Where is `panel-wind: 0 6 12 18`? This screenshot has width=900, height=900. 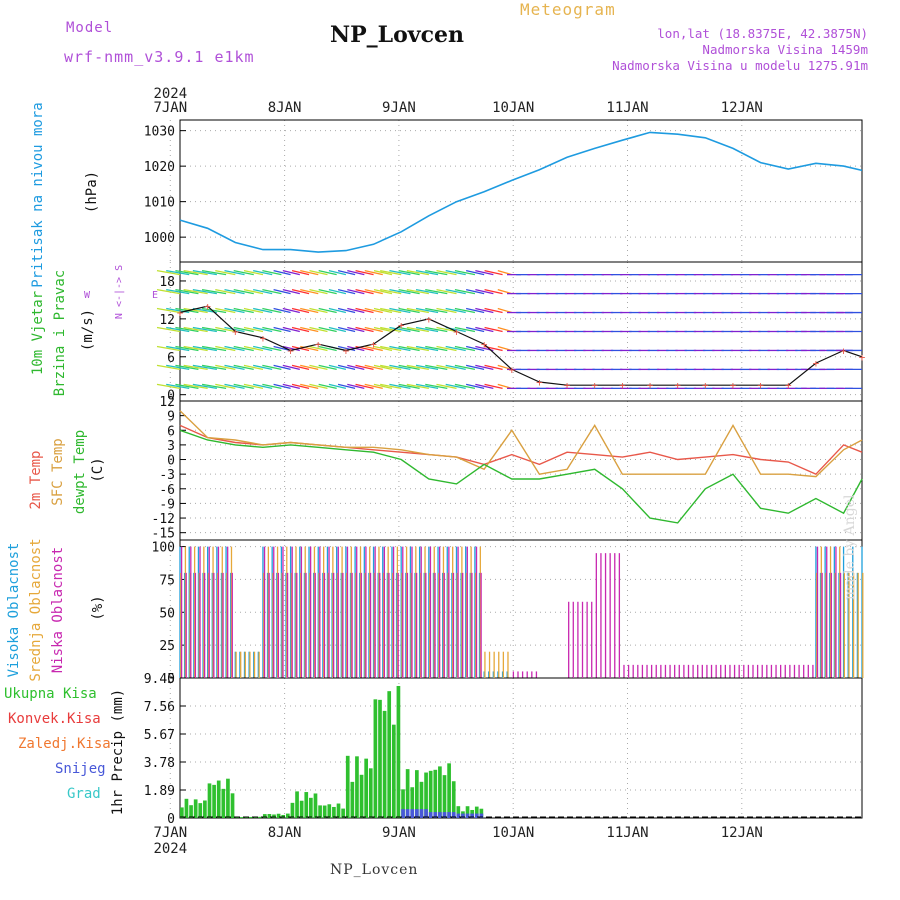
panel-wind: 0 6 12 18 is located at coordinates (511, 332).